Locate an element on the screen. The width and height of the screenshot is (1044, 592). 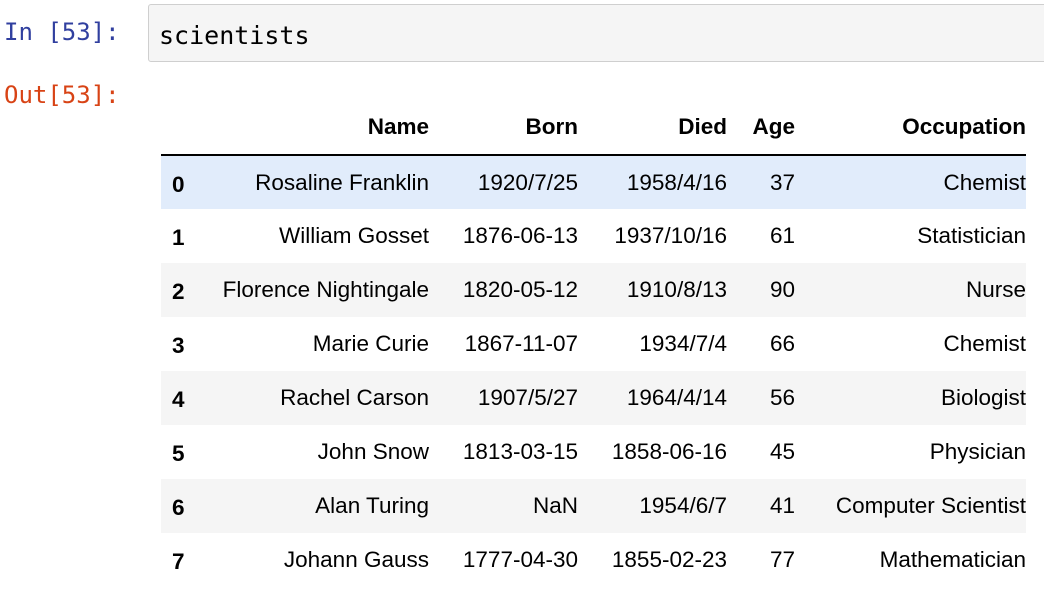
cell-born: 1820-05-12 is located at coordinates (520, 289).